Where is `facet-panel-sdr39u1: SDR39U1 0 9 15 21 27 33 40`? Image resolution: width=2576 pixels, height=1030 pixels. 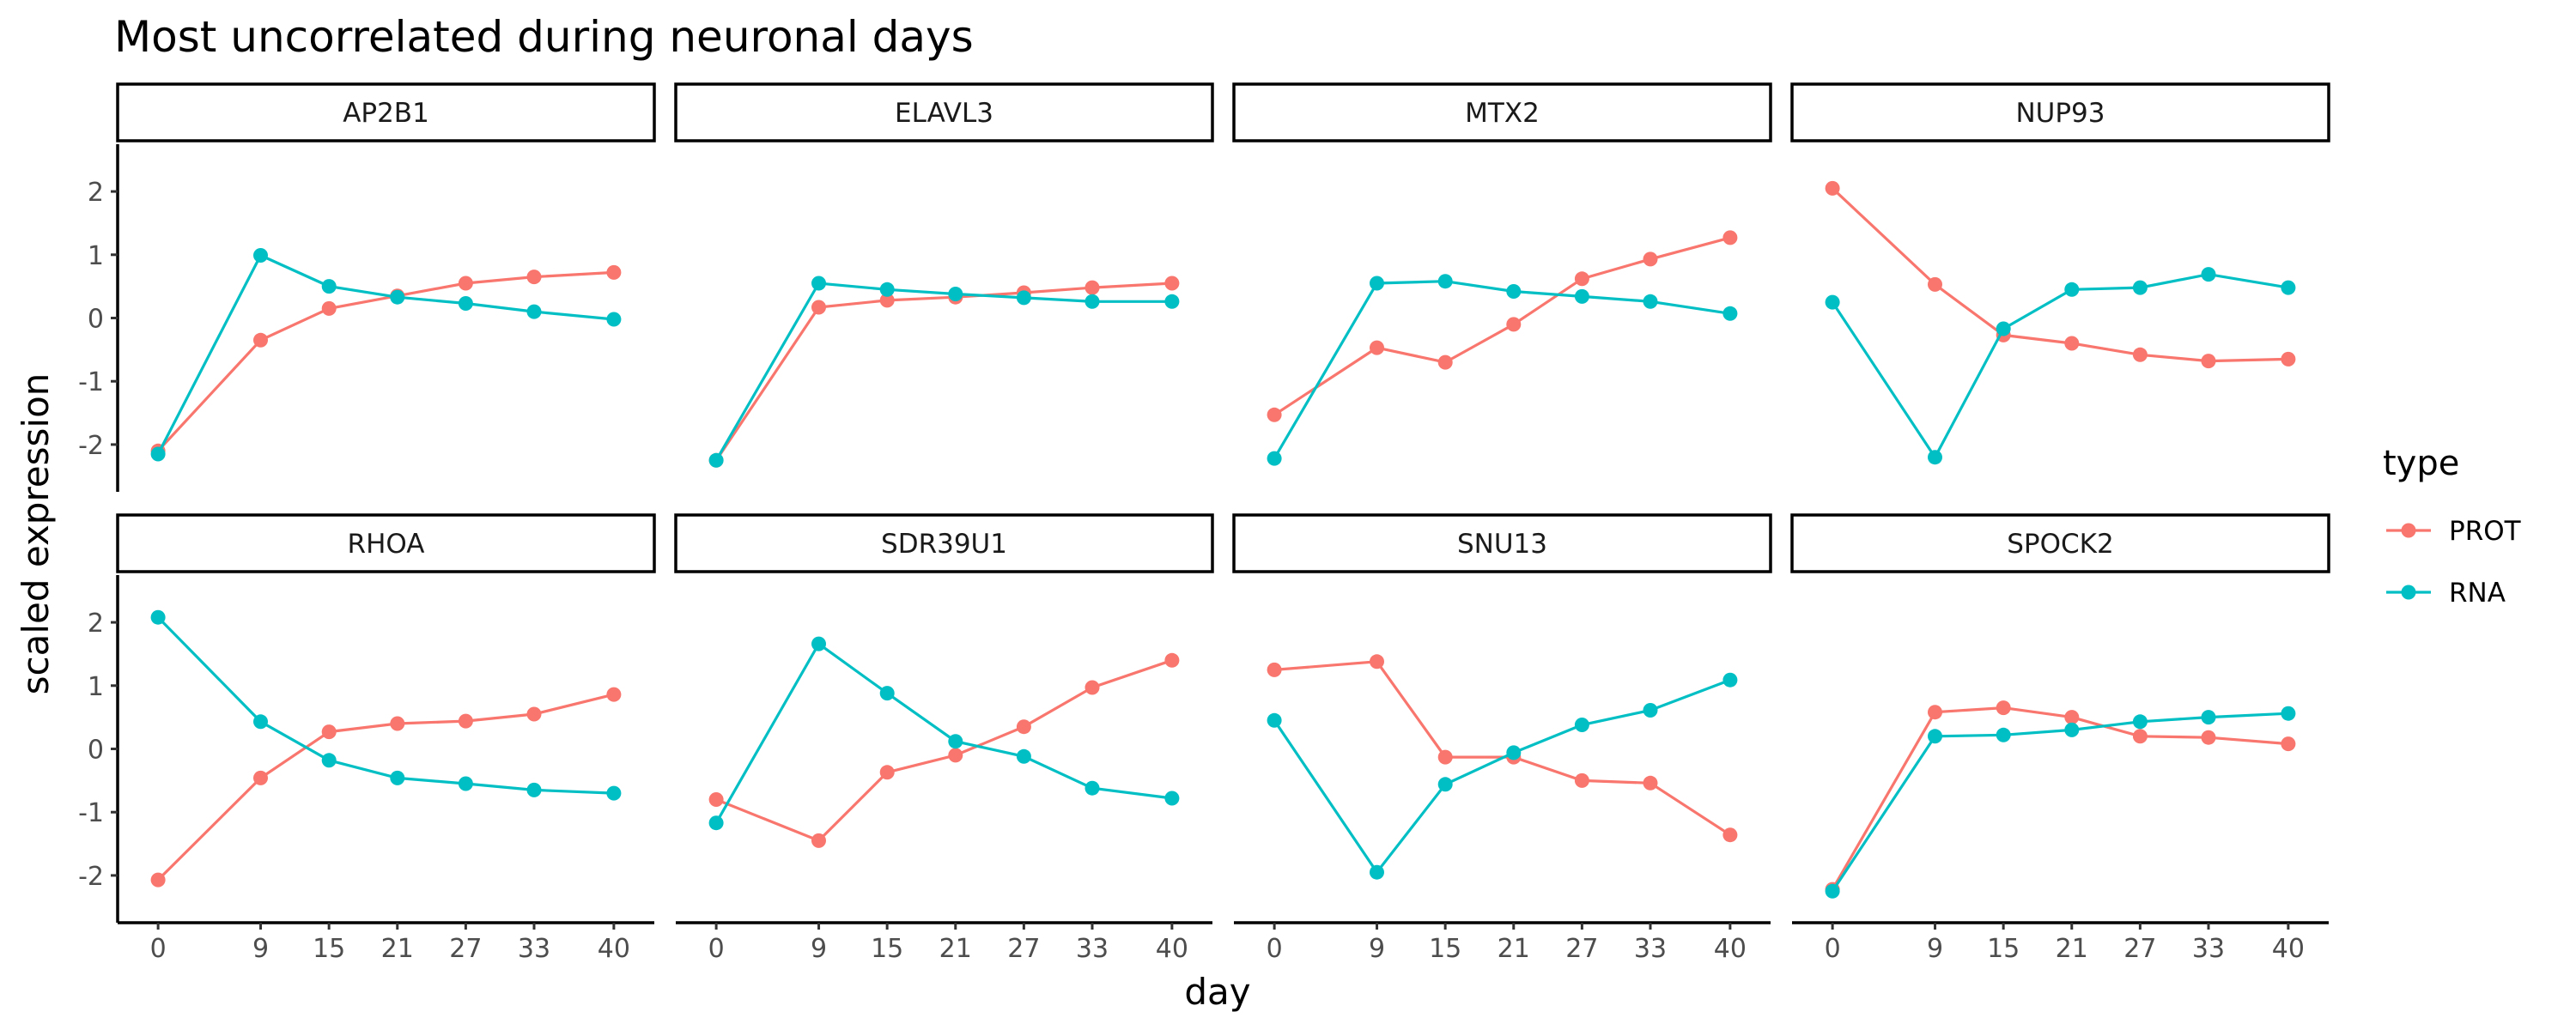 facet-panel-sdr39u1: SDR39U1 0 9 15 21 27 33 40 is located at coordinates (944, 738).